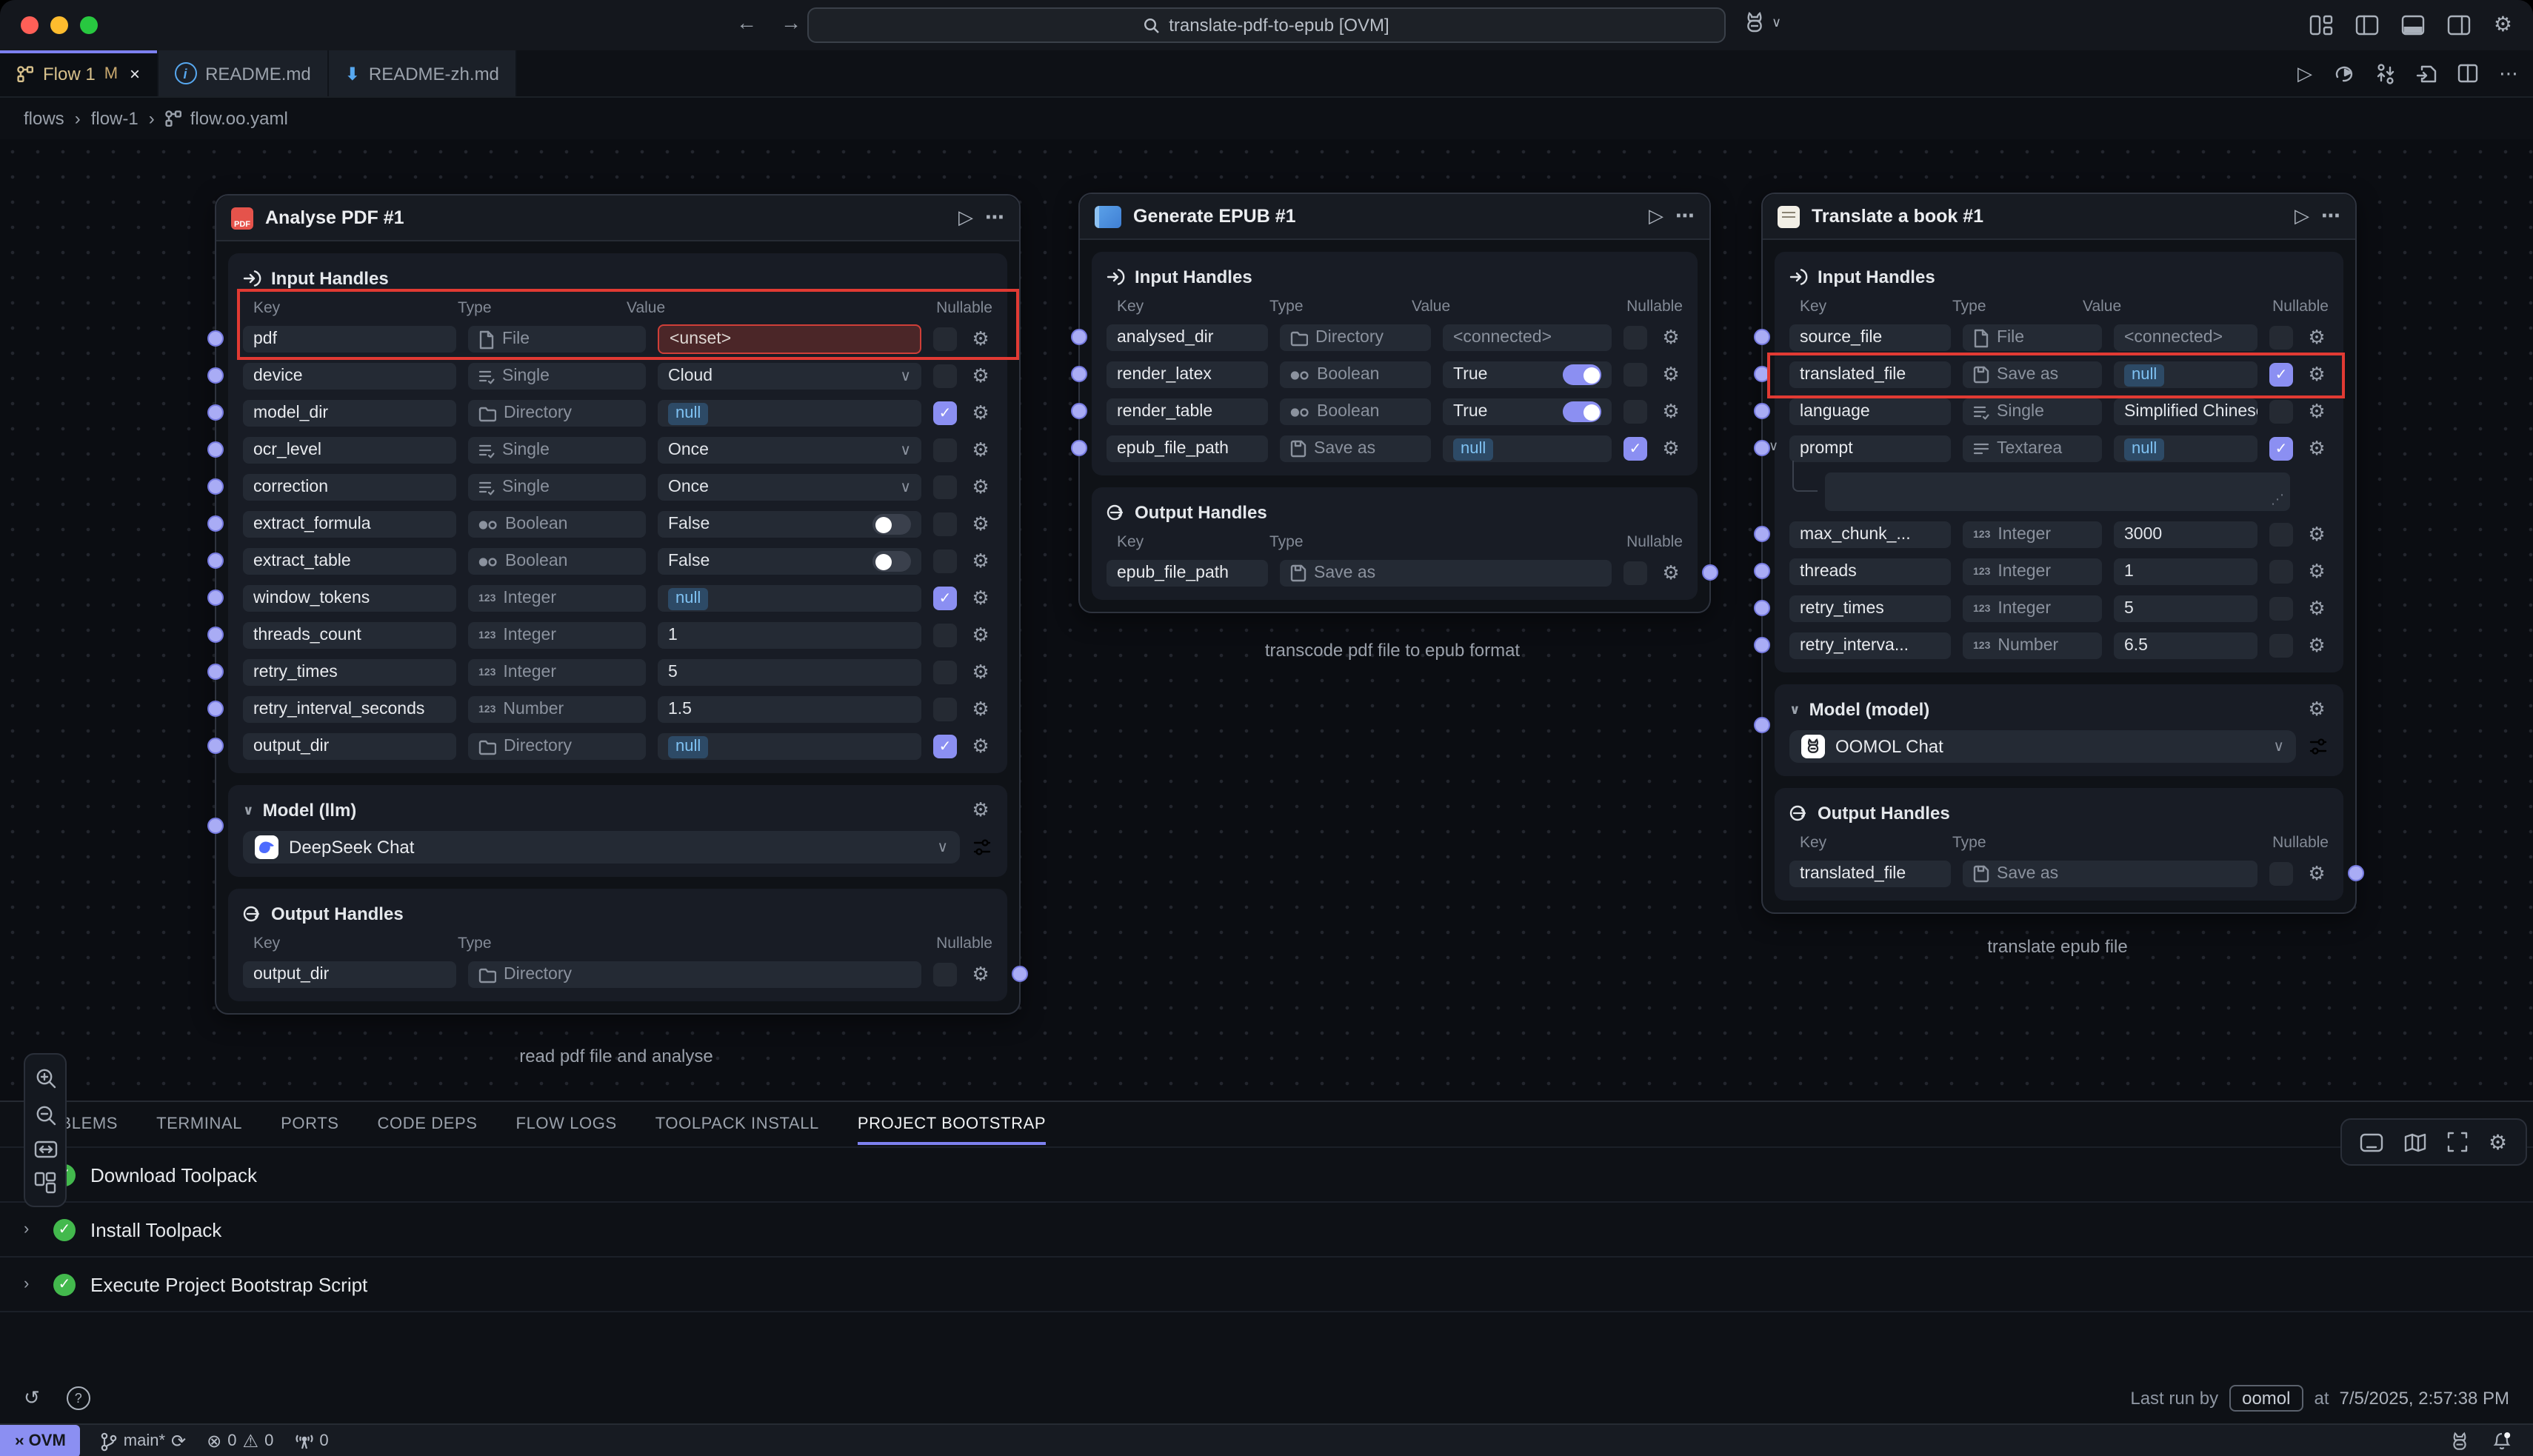 The height and width of the screenshot is (1456, 2533). Describe the element at coordinates (143, 1441) in the screenshot. I see `git-branch: main* ⟳` at that location.